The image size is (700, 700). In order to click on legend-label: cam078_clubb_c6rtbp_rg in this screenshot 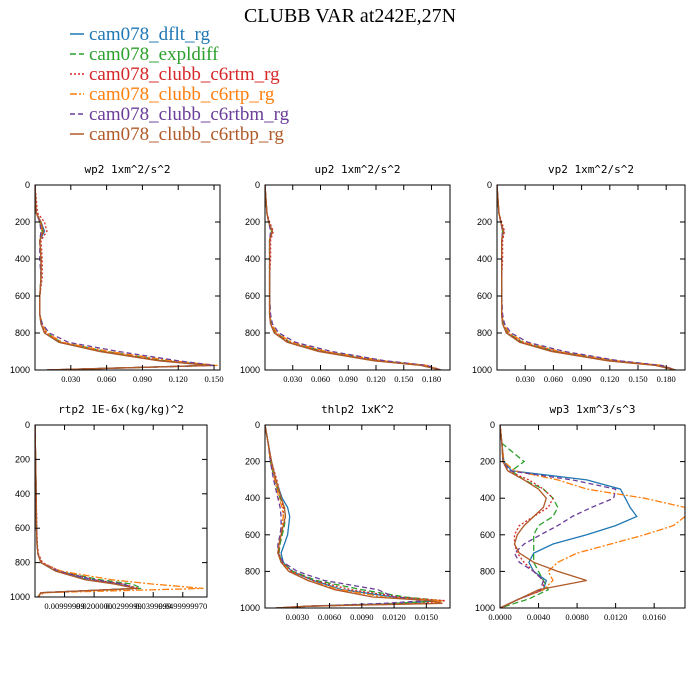, I will do `click(186, 134)`.